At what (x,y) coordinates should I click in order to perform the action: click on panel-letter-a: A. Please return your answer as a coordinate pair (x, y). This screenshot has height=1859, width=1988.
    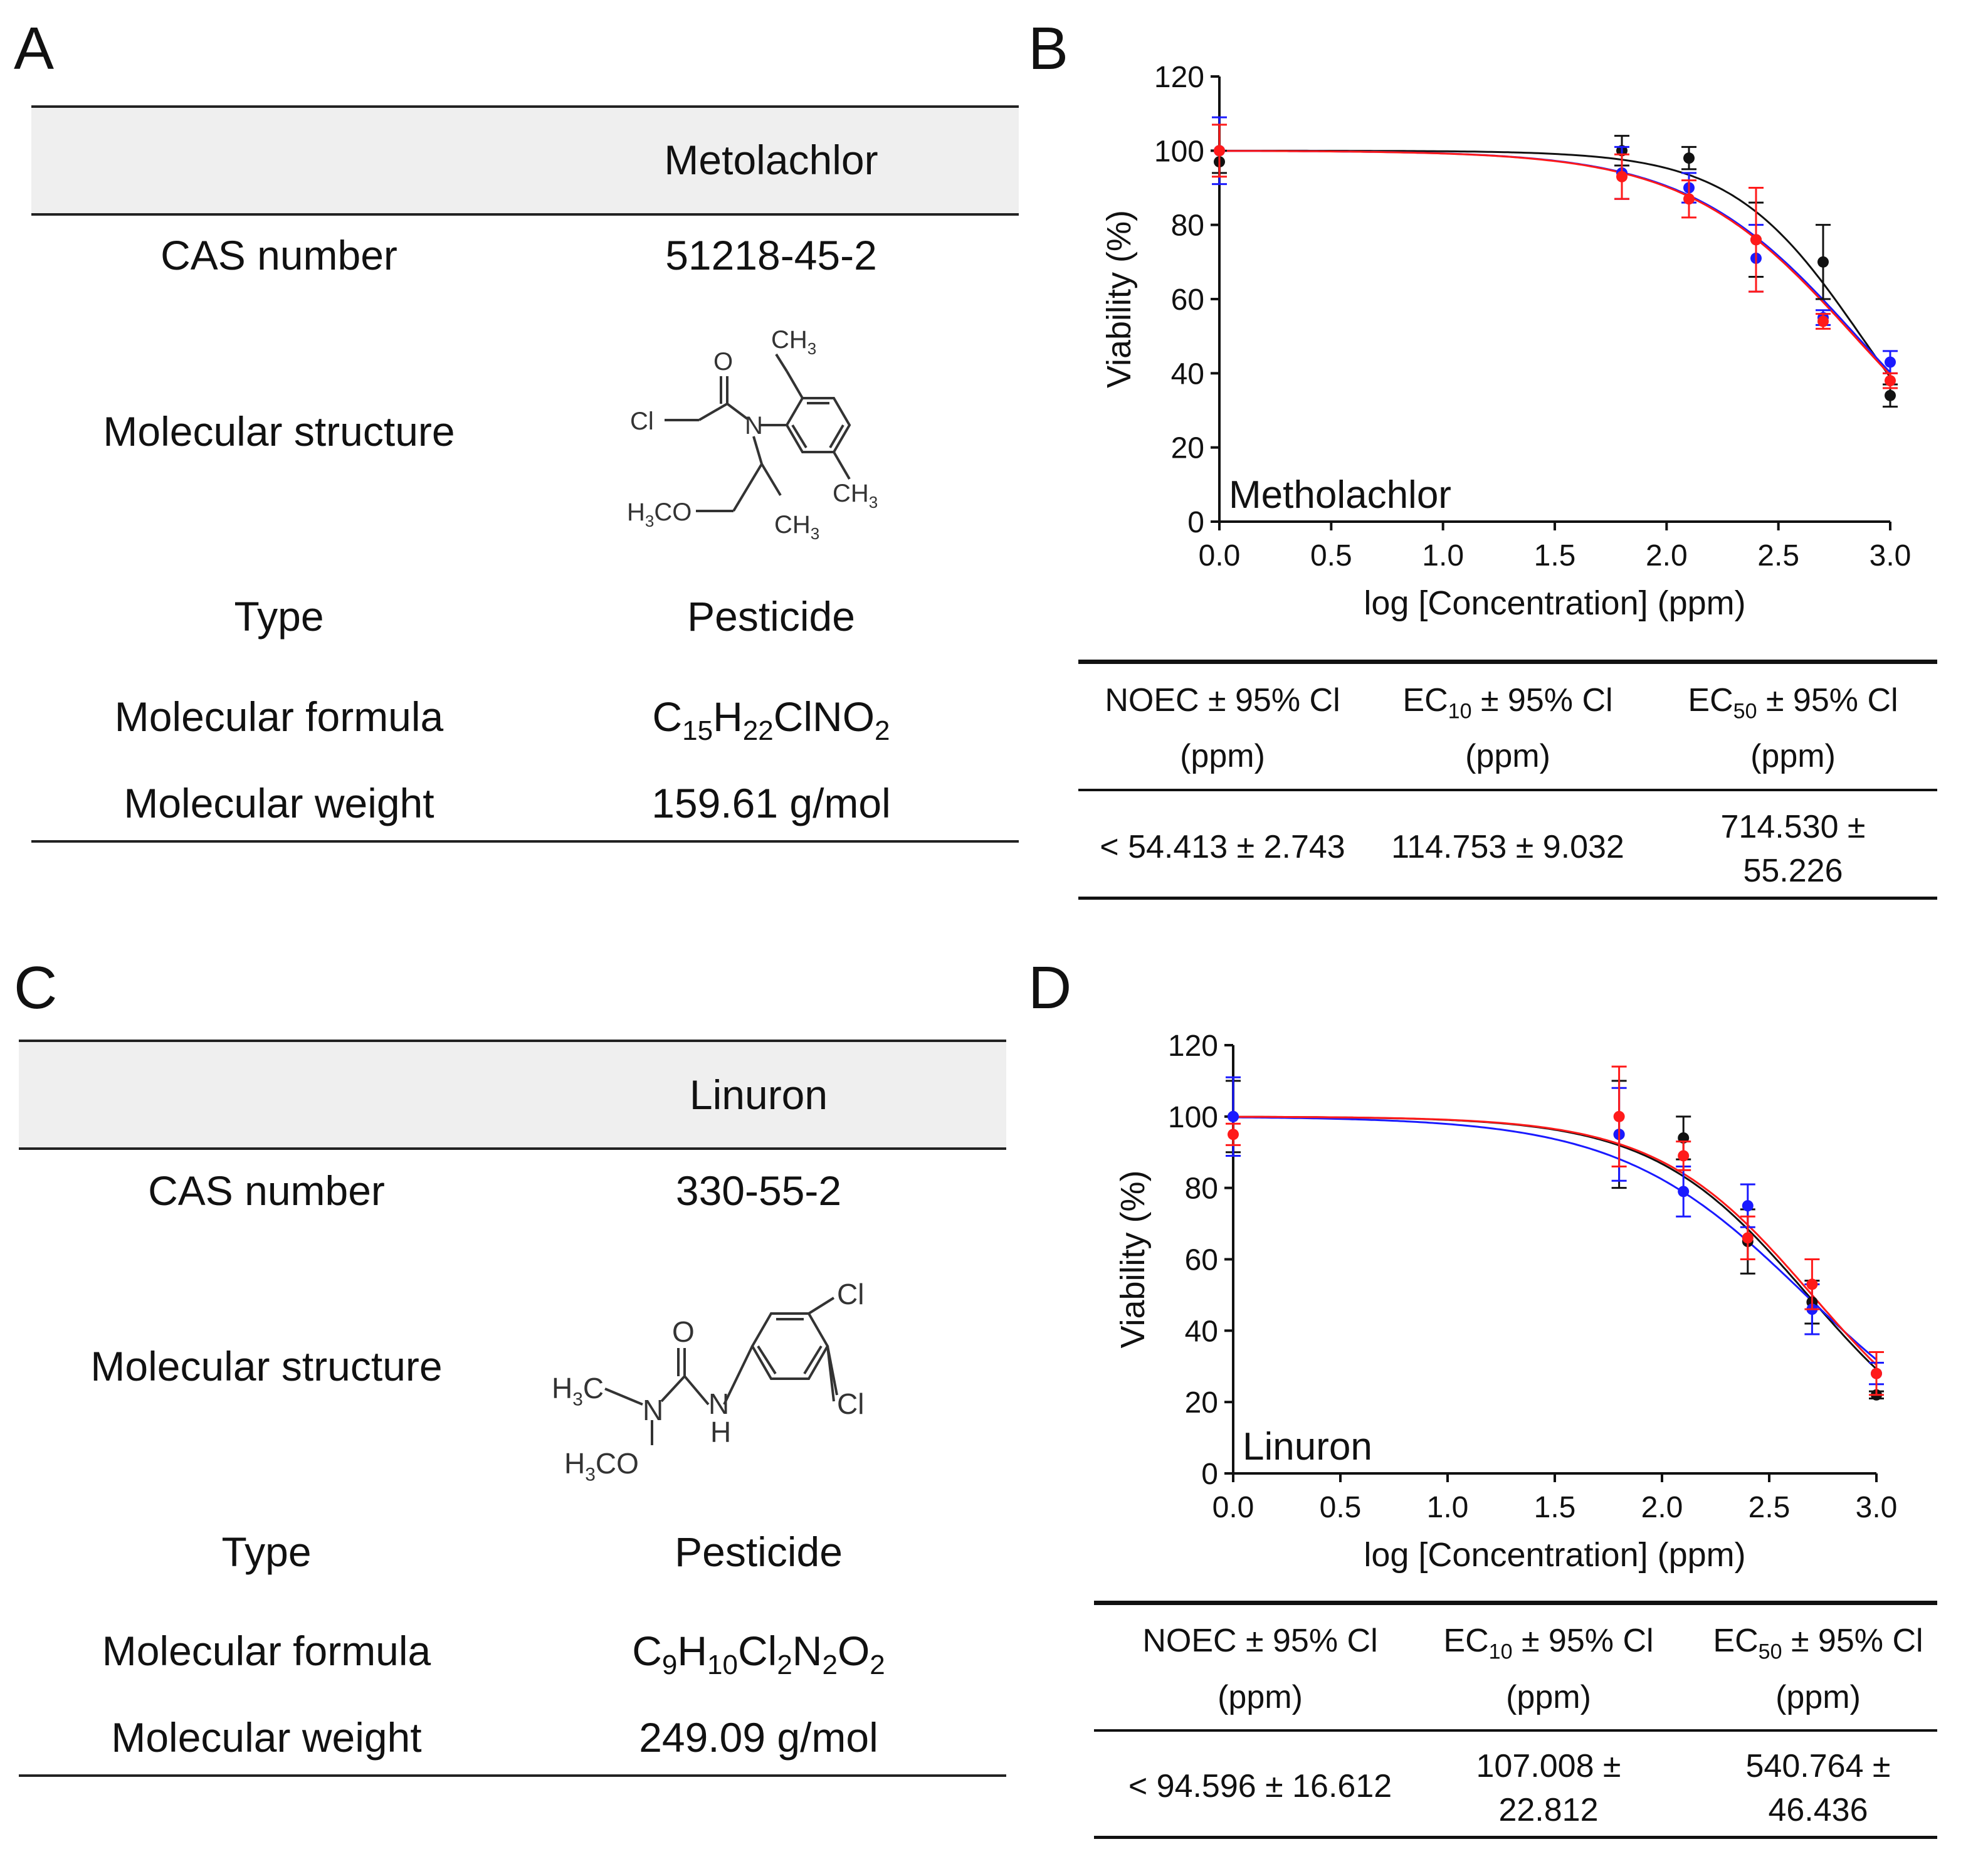
    Looking at the image, I should click on (34, 48).